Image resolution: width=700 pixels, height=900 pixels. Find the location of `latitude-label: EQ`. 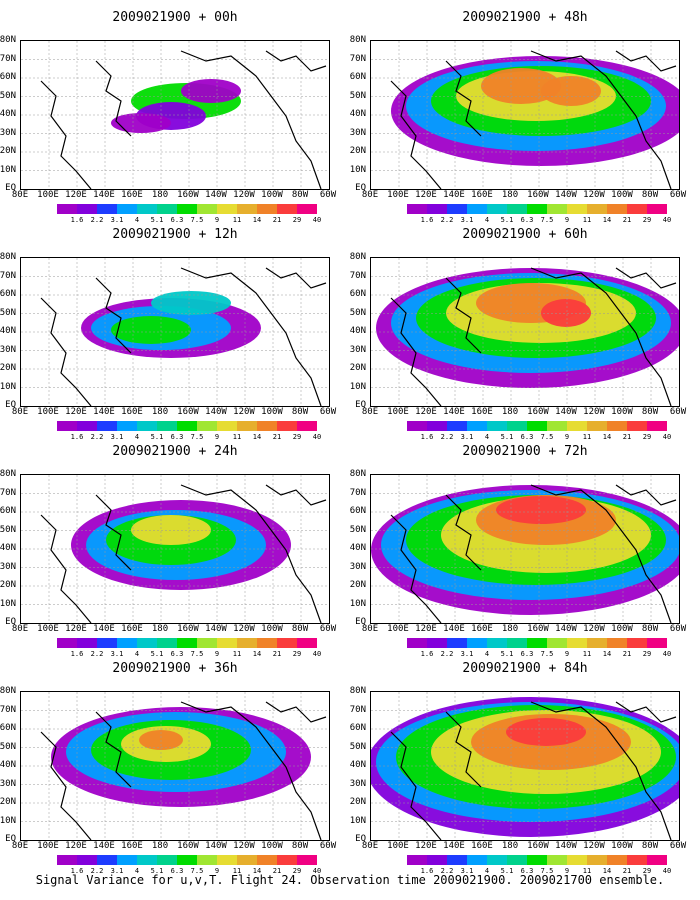

latitude-label: EQ is located at coordinates (360, 405).